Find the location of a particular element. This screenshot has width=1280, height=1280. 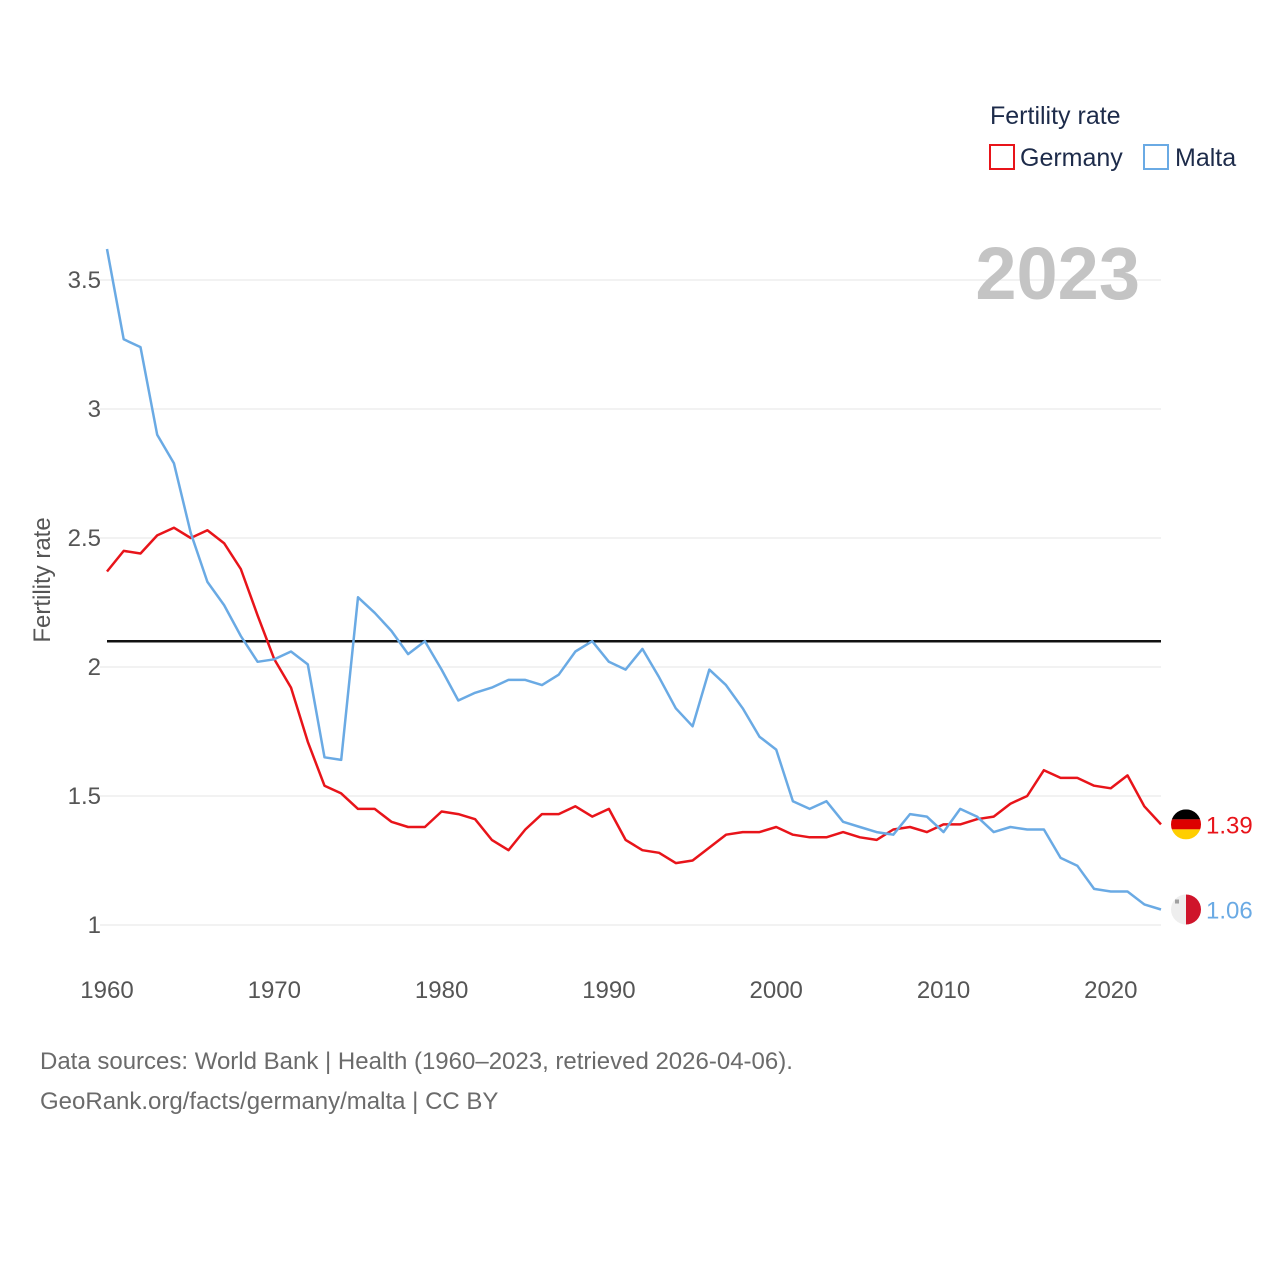

y-tick-label: 1.5 is located at coordinates (84, 796).